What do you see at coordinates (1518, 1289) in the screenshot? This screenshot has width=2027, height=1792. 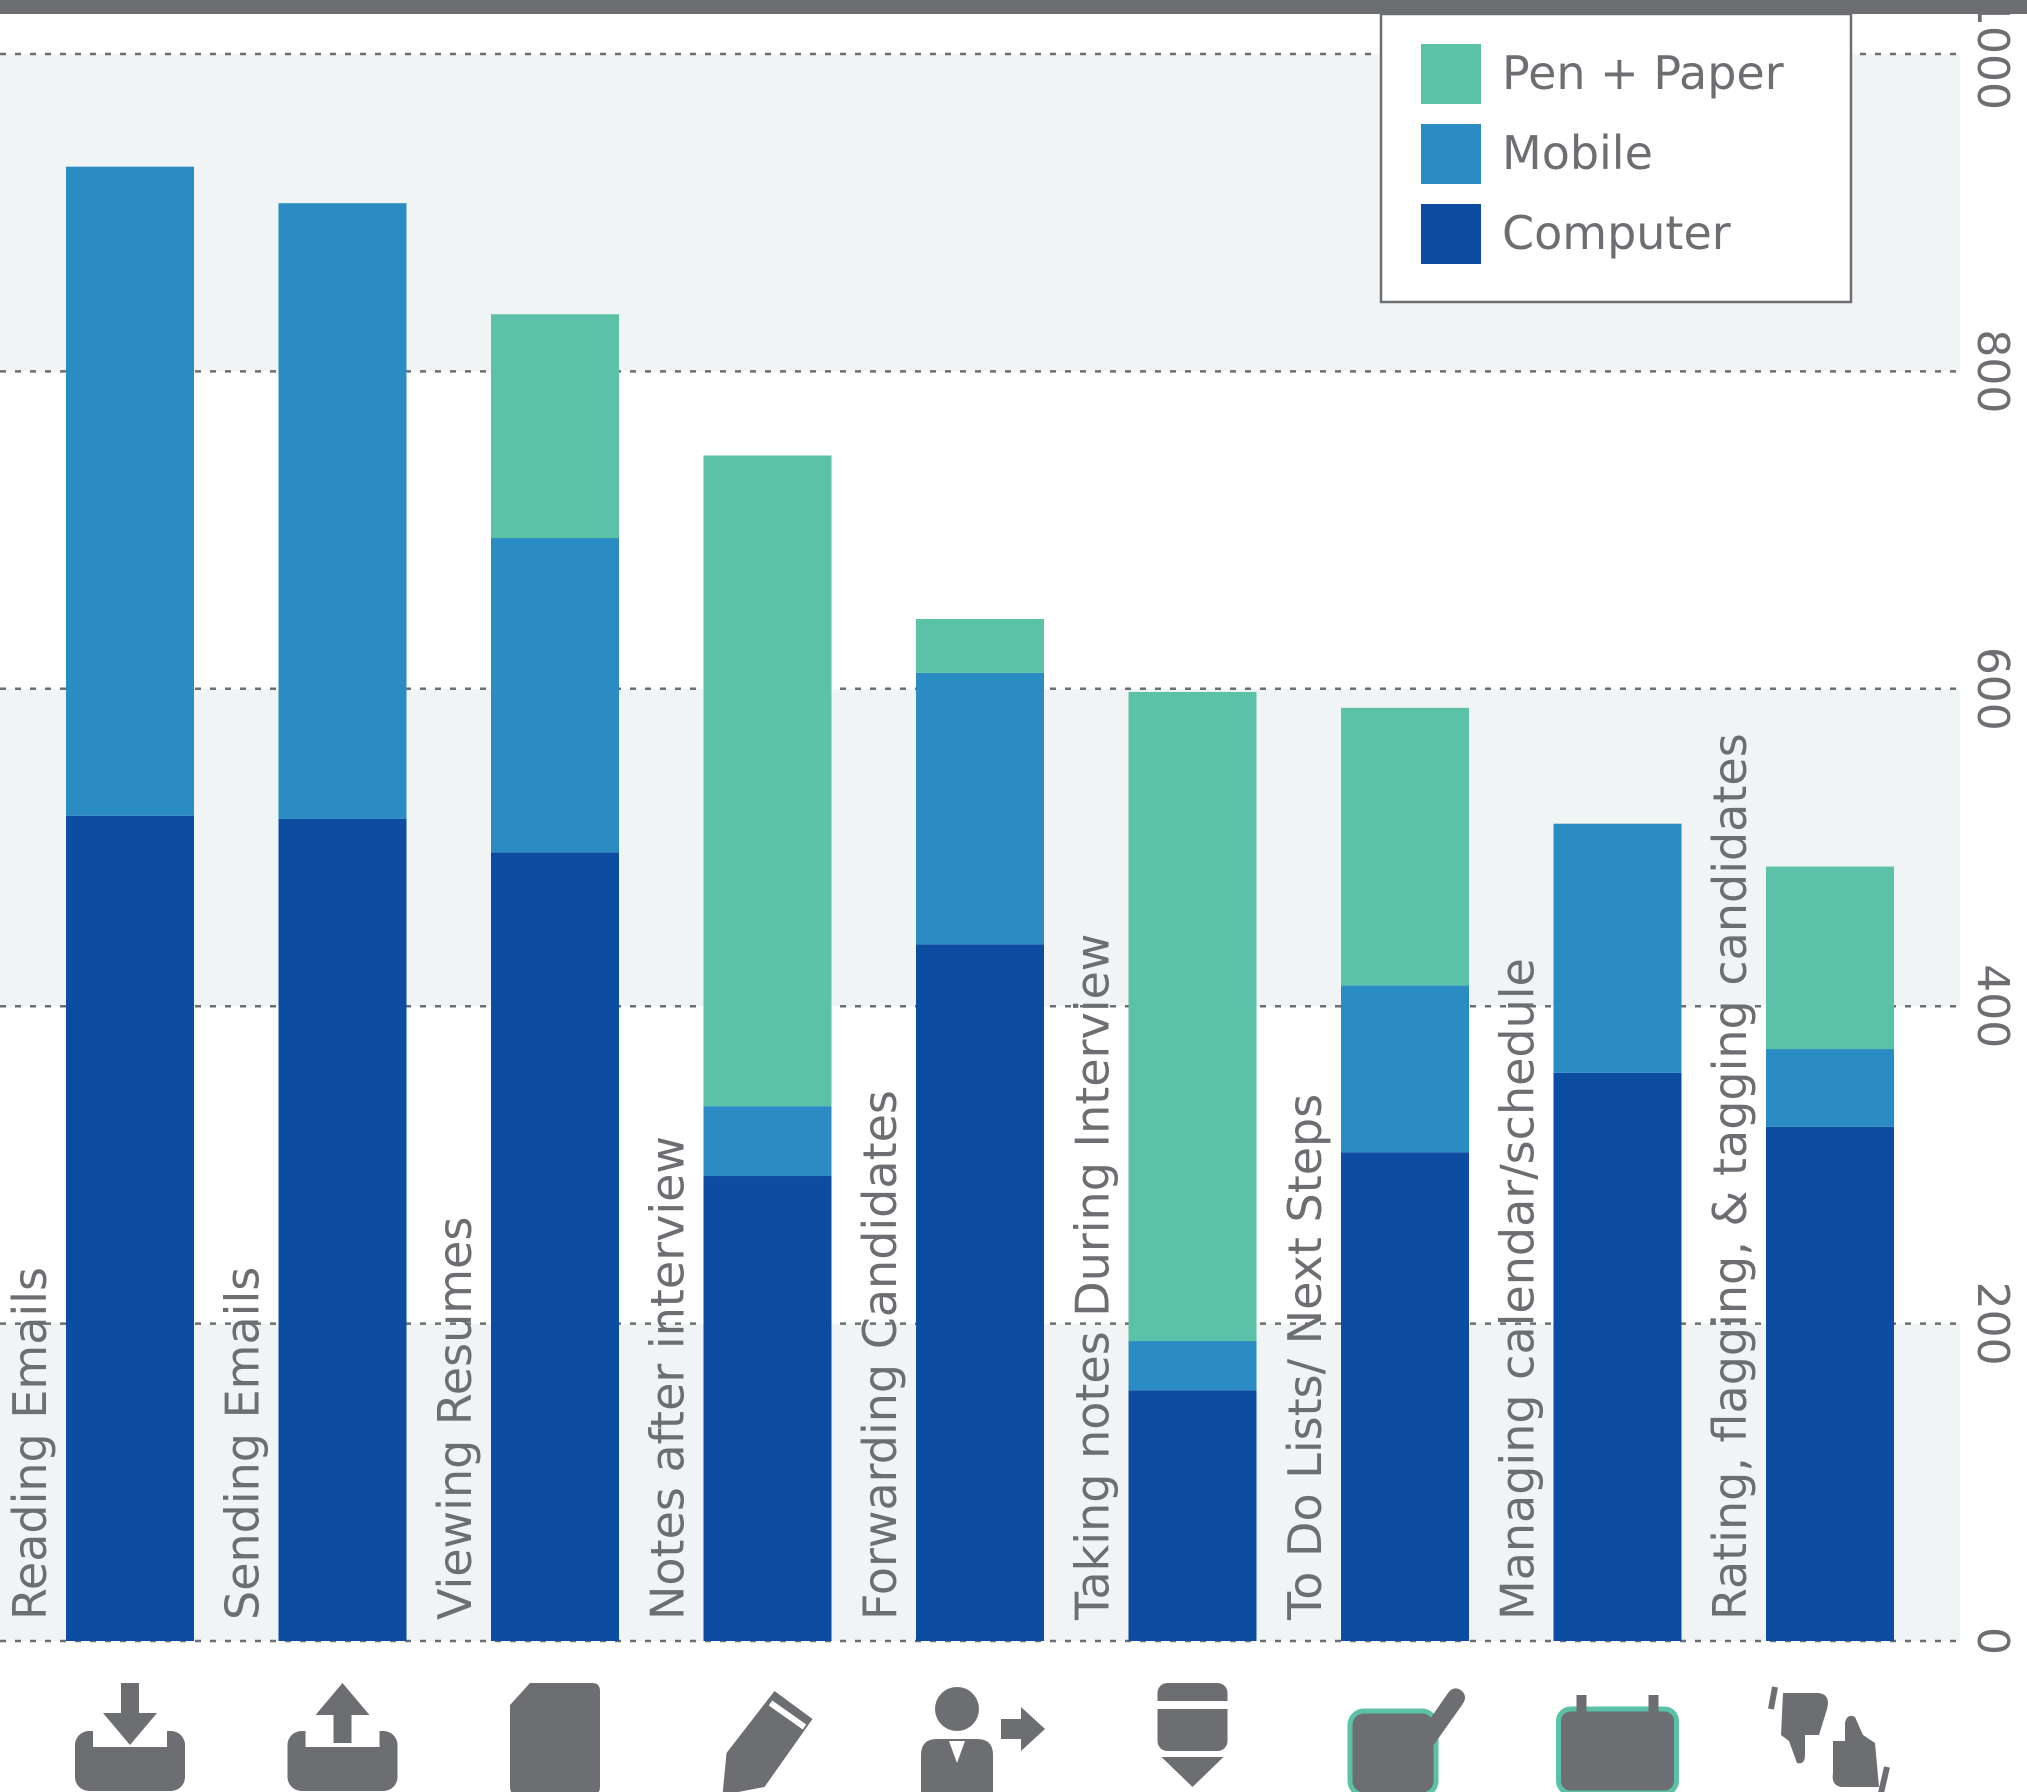 I see `category-label: Managing calendar/schedule` at bounding box center [1518, 1289].